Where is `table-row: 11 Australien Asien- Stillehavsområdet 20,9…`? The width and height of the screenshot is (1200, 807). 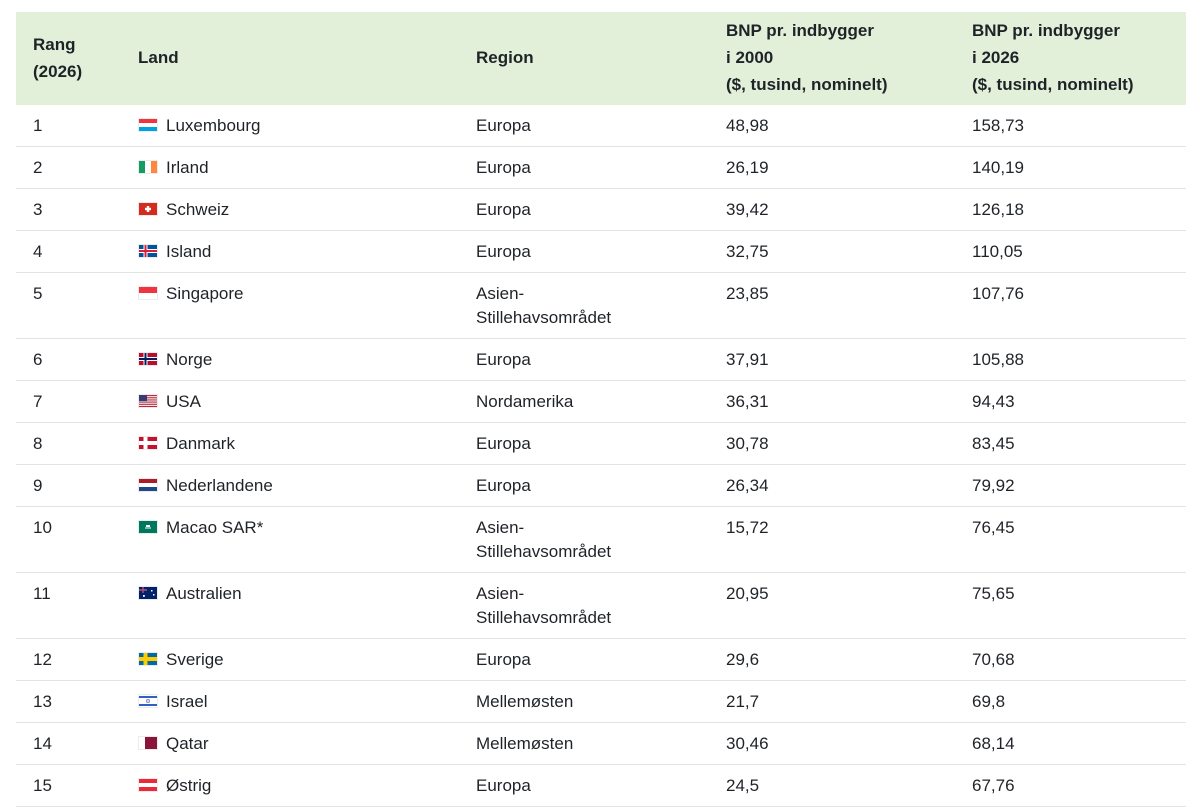 table-row: 11 Australien Asien- Stillehavsområdet 20,9… is located at coordinates (601, 606).